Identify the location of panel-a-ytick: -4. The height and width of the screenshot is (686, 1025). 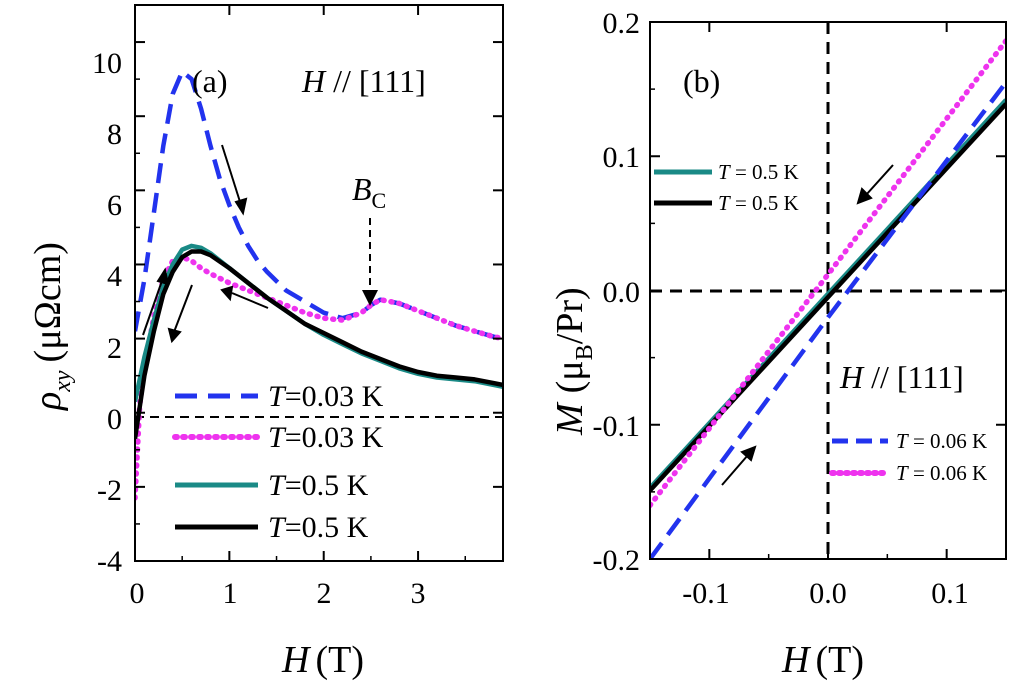
(109, 561).